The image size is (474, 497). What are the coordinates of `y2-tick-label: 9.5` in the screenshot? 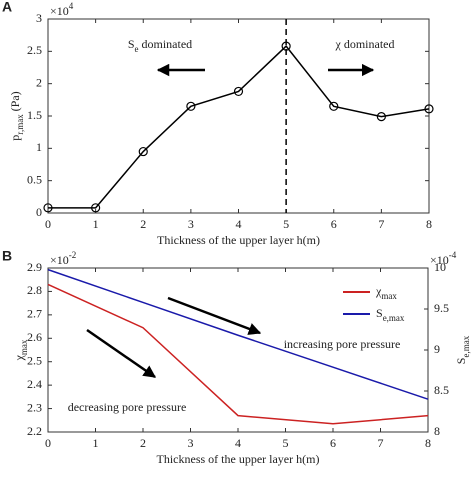 It's located at (441, 308).